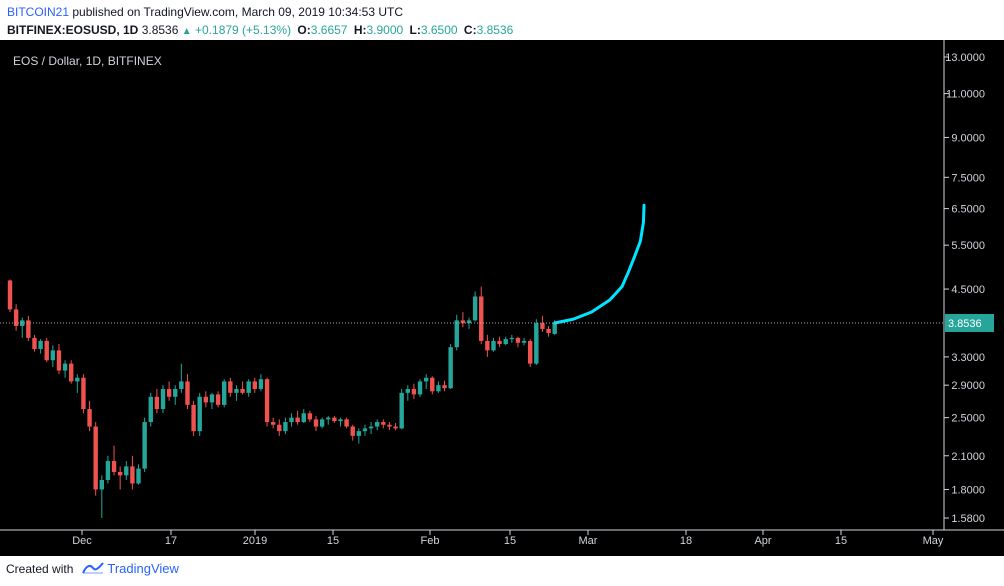 The height and width of the screenshot is (586, 1004). Describe the element at coordinates (329, 30) in the screenshot. I see `open-value: 3.6657` at that location.